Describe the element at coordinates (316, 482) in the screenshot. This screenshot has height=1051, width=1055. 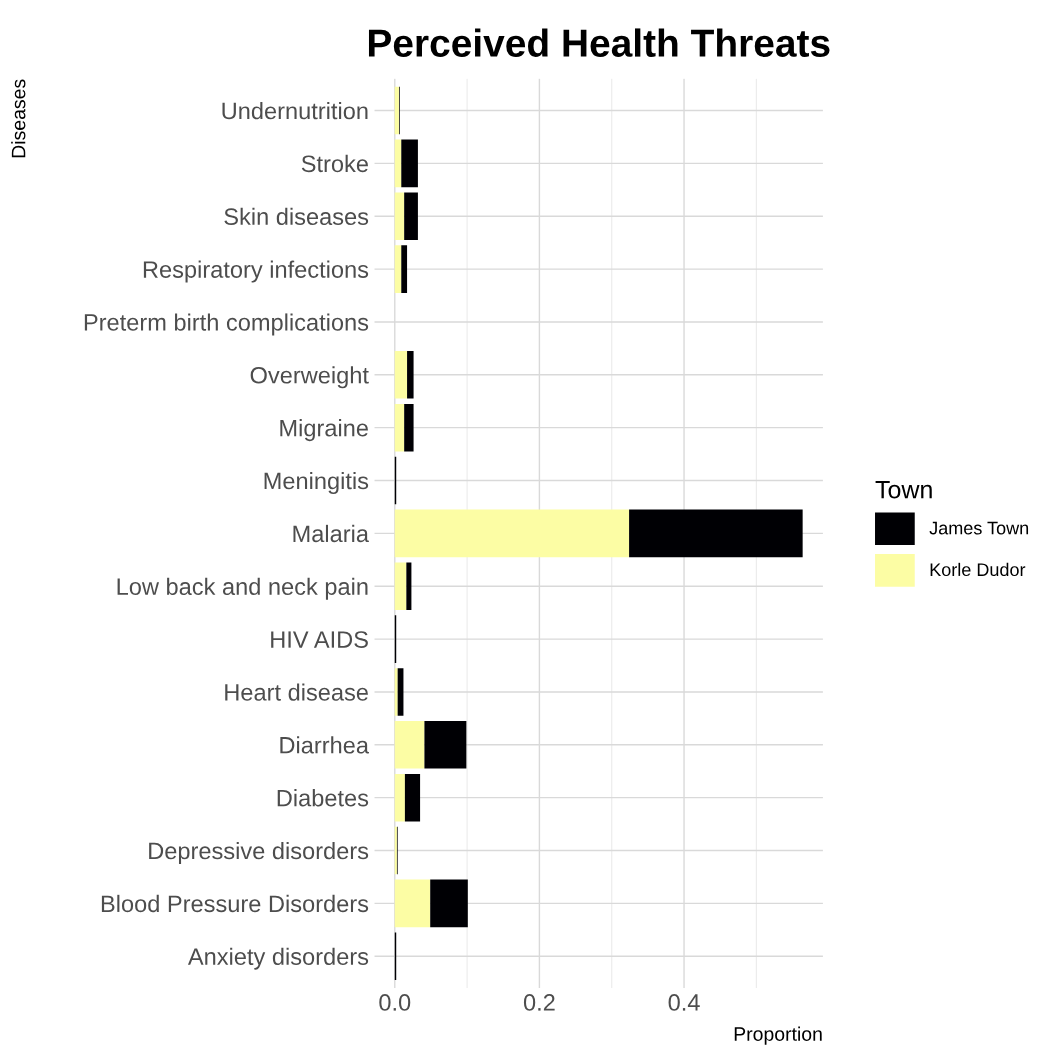
I see `y-tick-label: Meningitis` at that location.